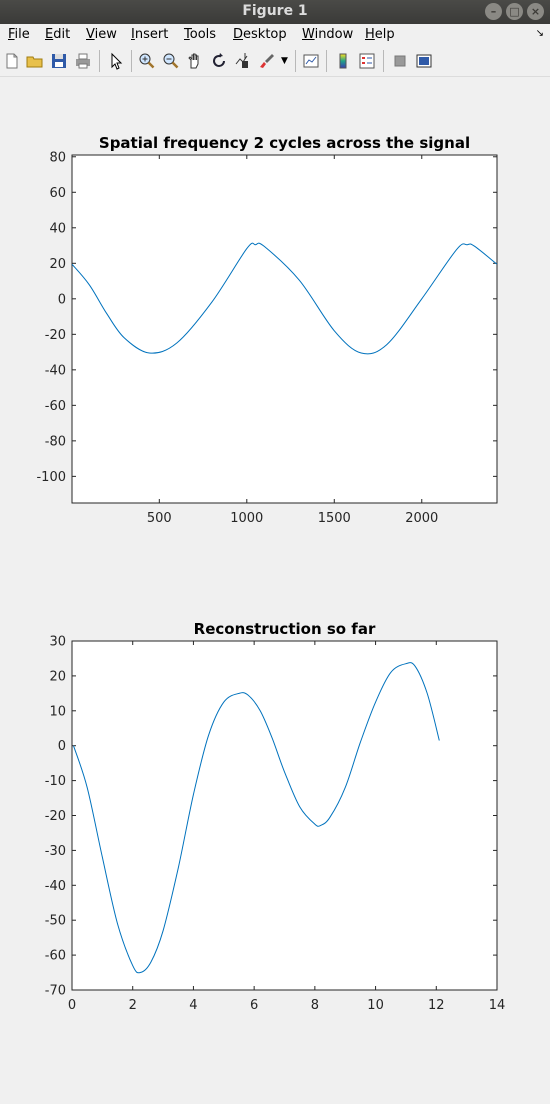 Image resolution: width=550 pixels, height=1104 pixels. I want to click on x-tick-label: 2000, so click(421, 518).